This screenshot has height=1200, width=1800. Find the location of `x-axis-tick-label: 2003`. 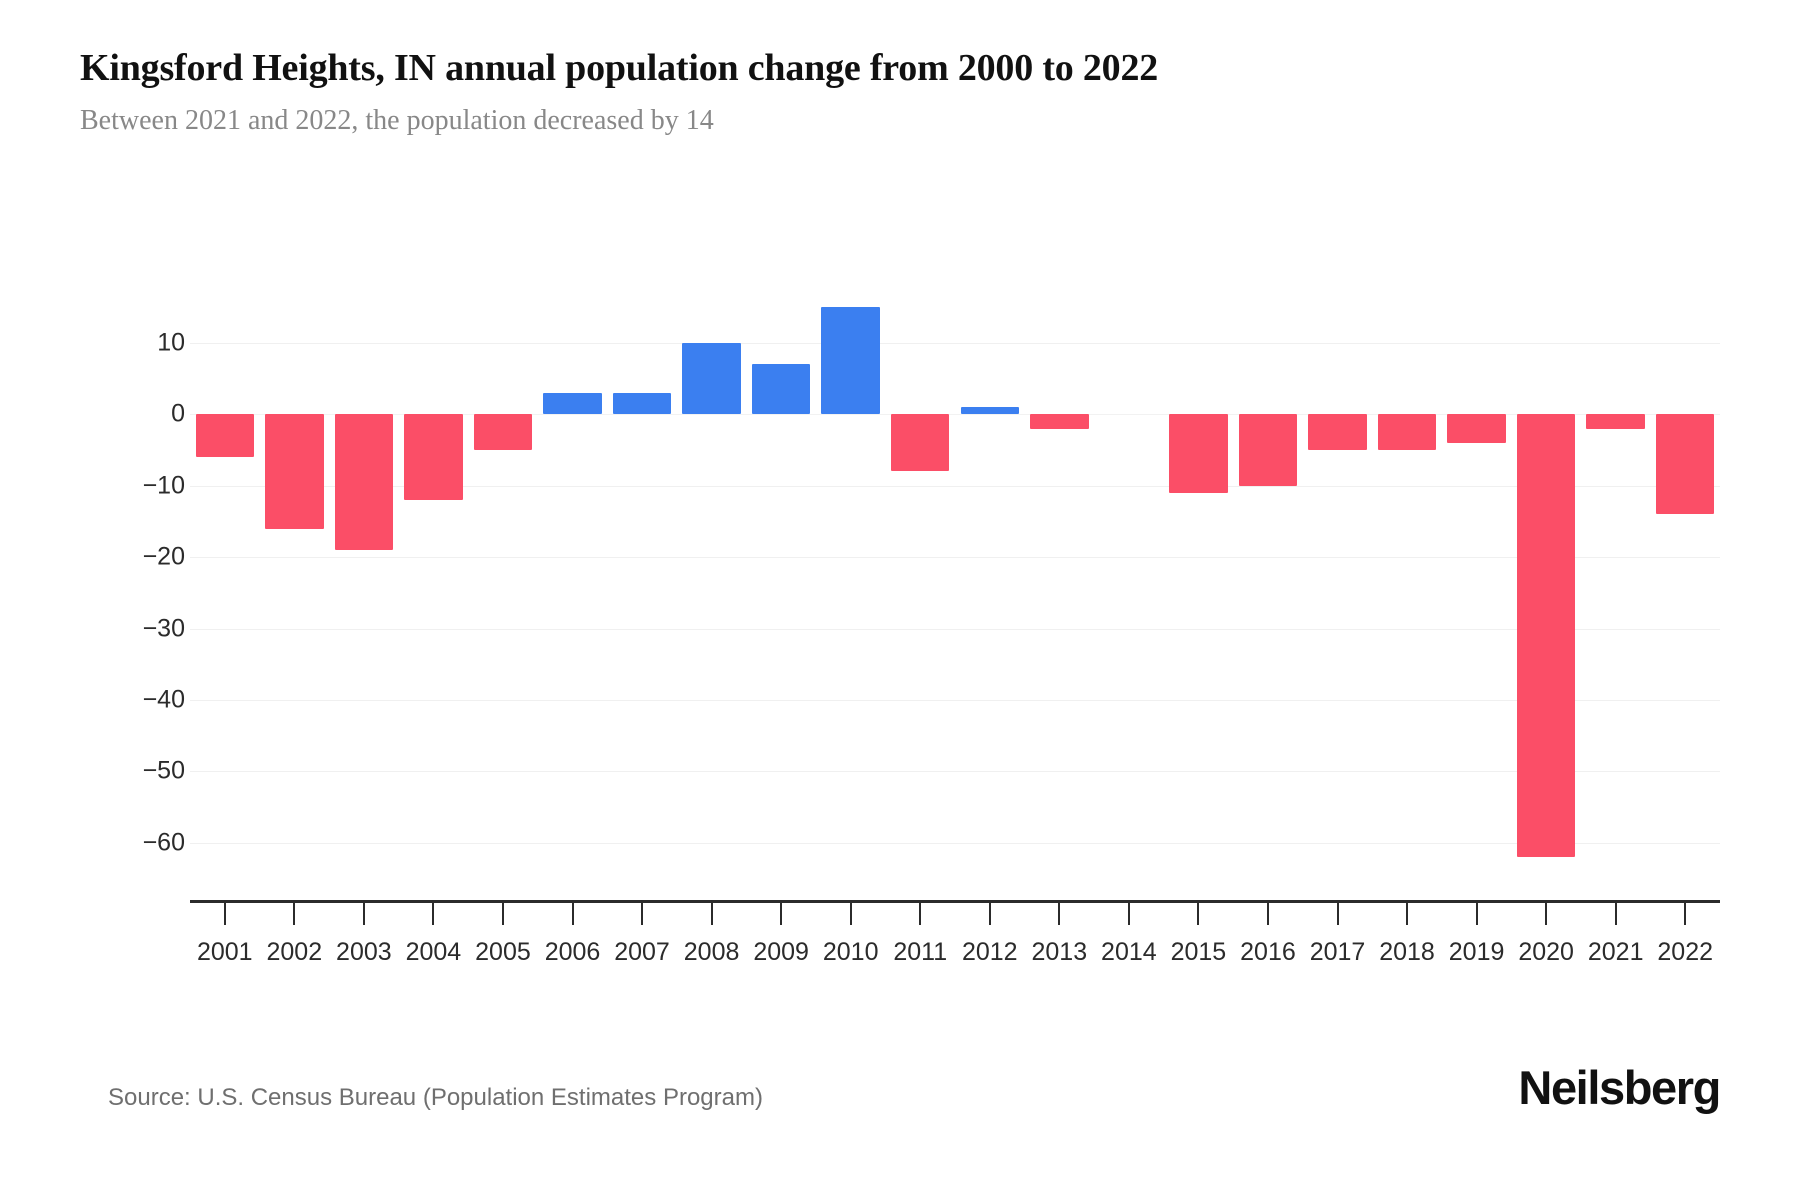

x-axis-tick-label: 2003 is located at coordinates (364, 952).